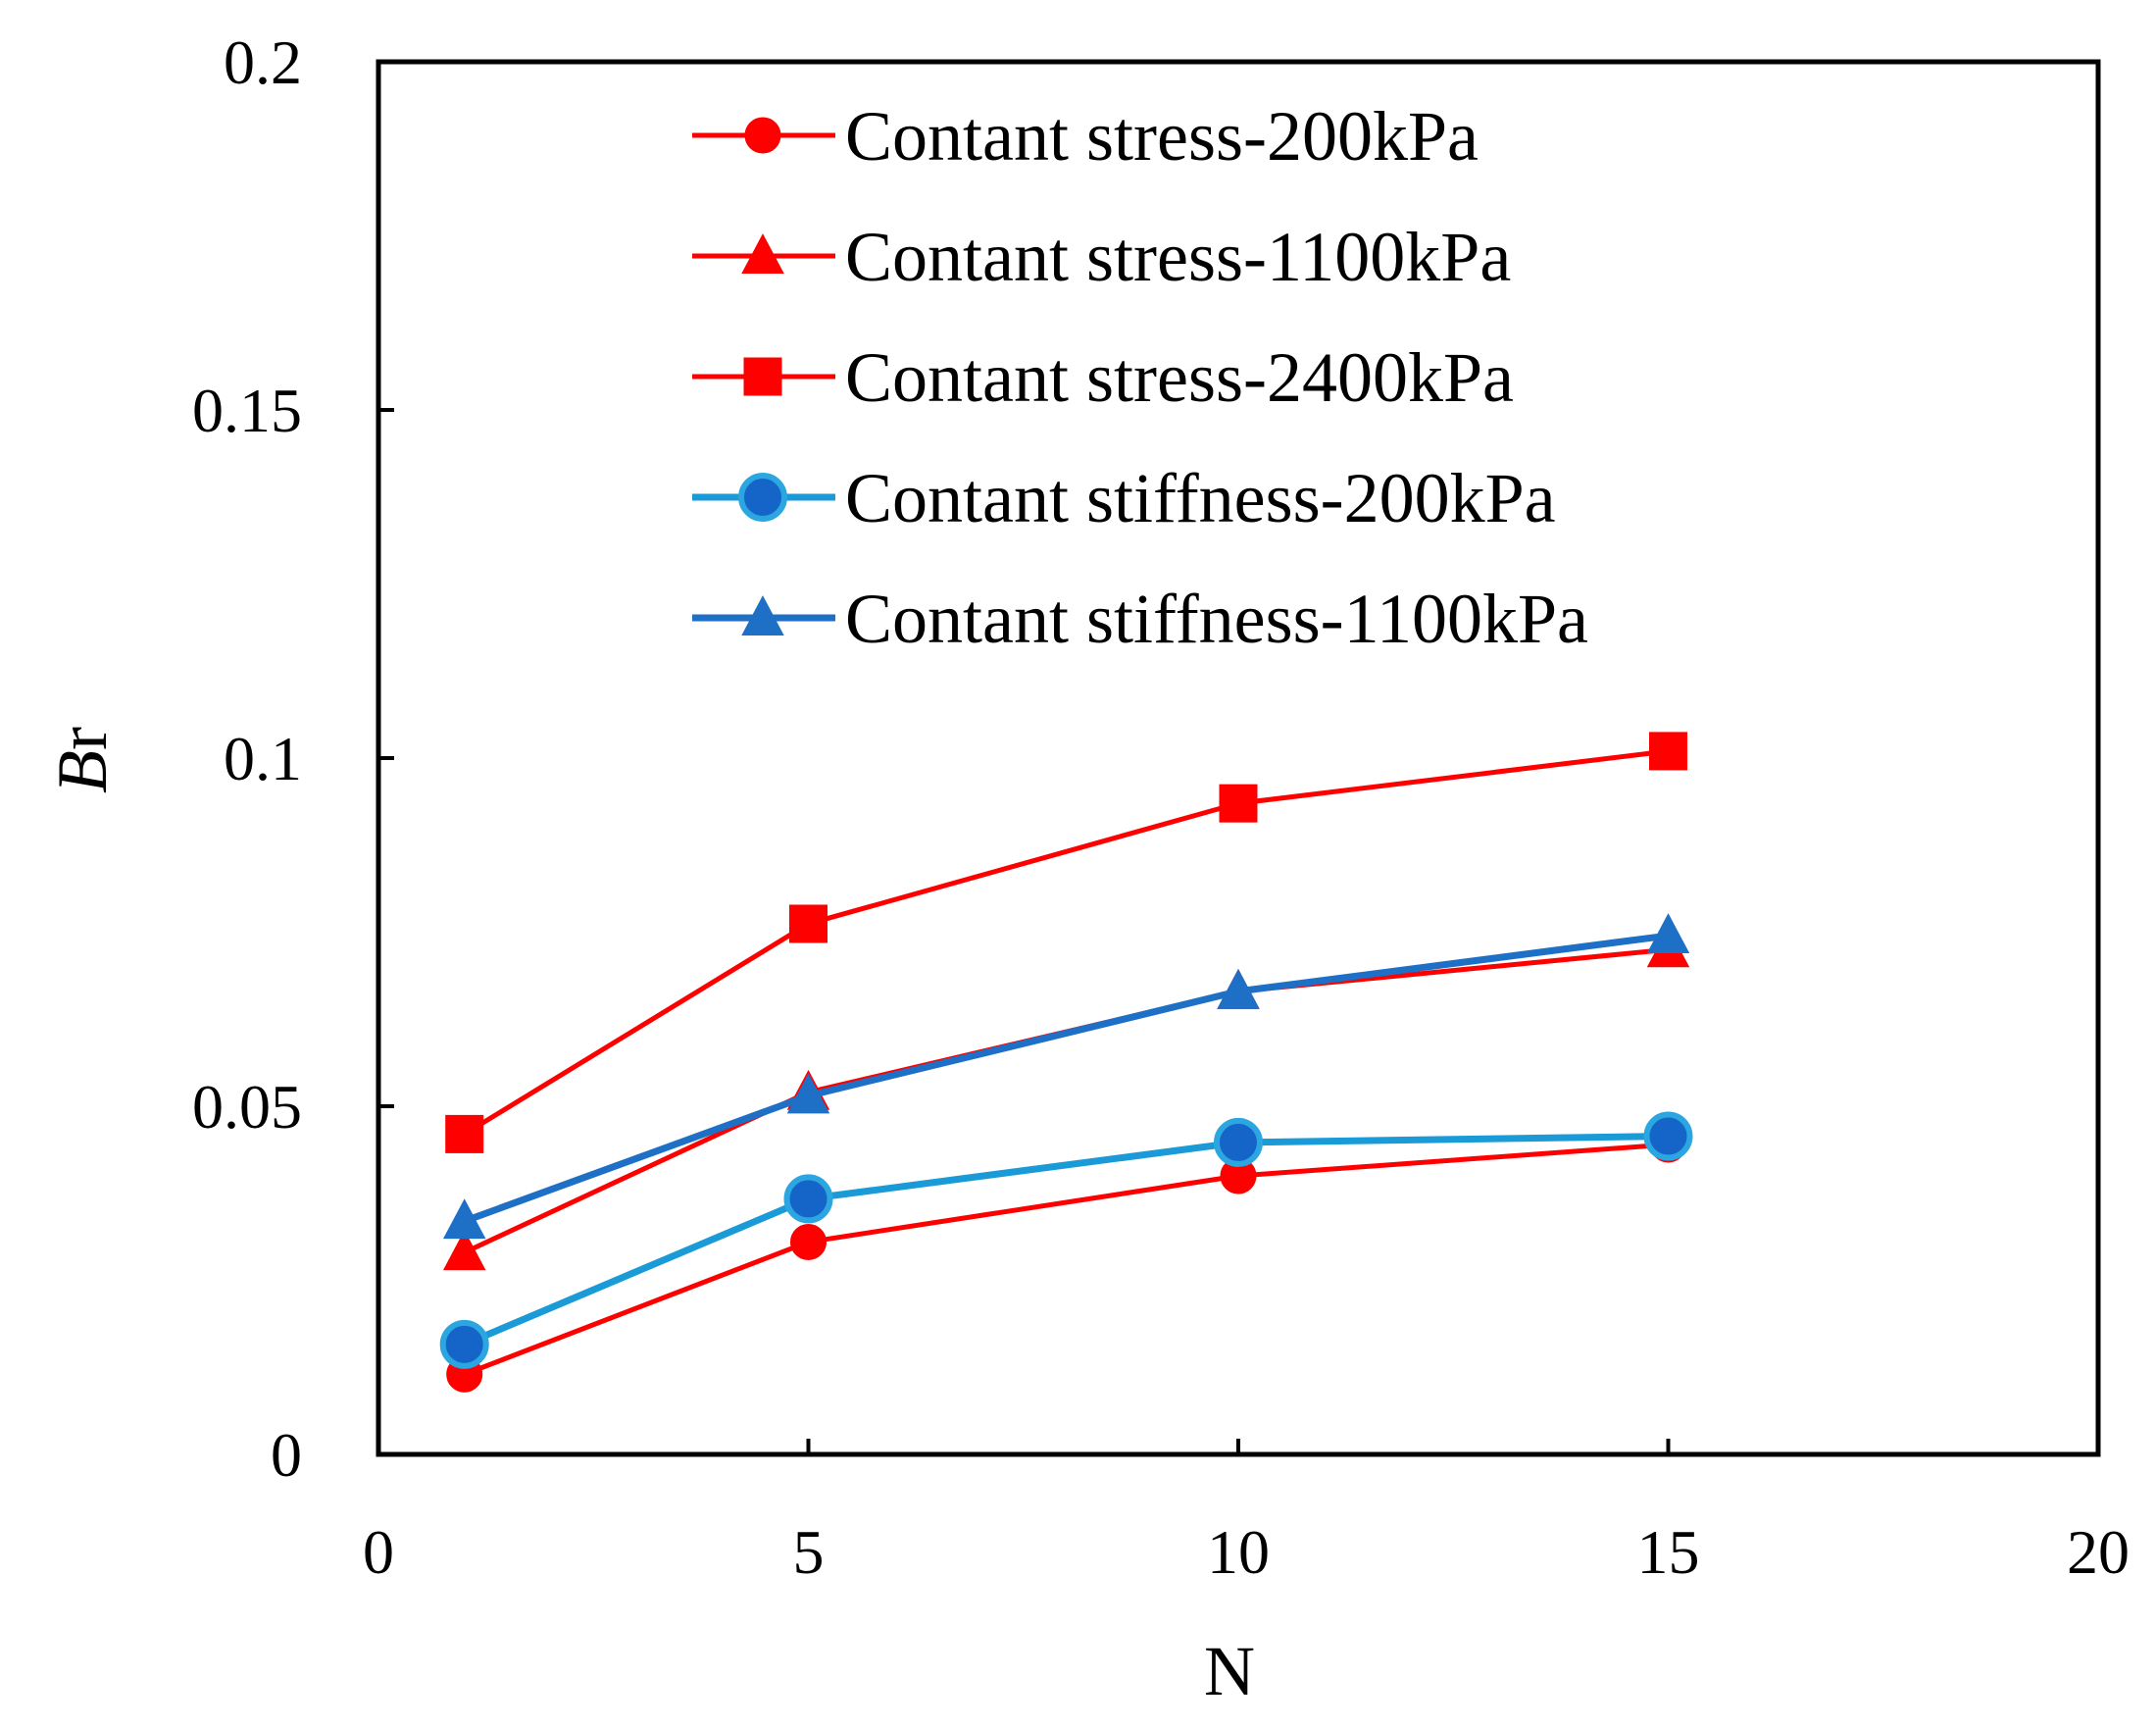  I want to click on legend-label: Contant stress-1100kPa, so click(1178, 257).